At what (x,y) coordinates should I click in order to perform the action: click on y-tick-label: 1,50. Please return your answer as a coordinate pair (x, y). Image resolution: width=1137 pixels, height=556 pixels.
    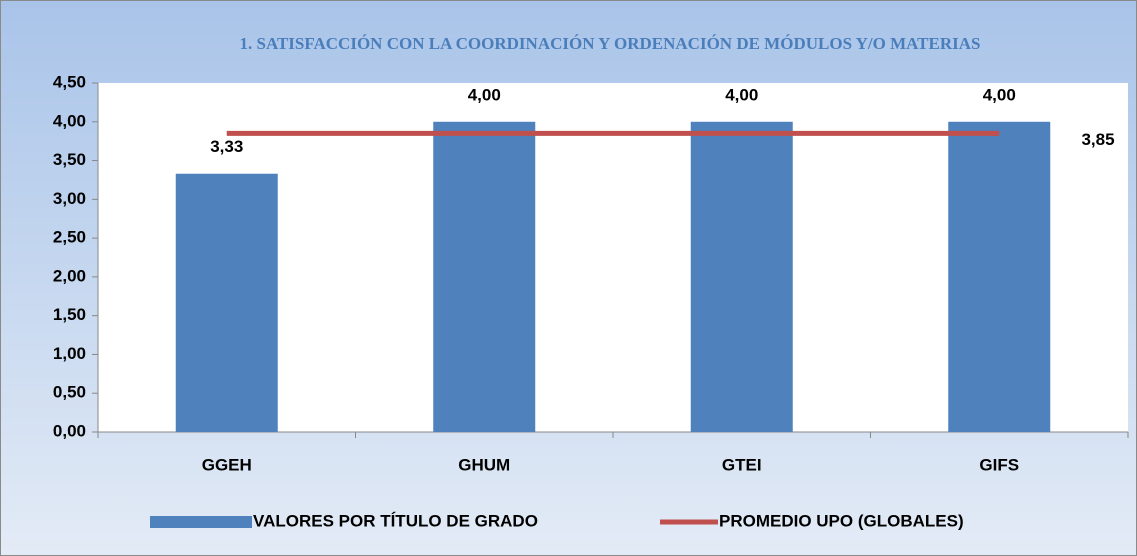
    Looking at the image, I should click on (69, 314).